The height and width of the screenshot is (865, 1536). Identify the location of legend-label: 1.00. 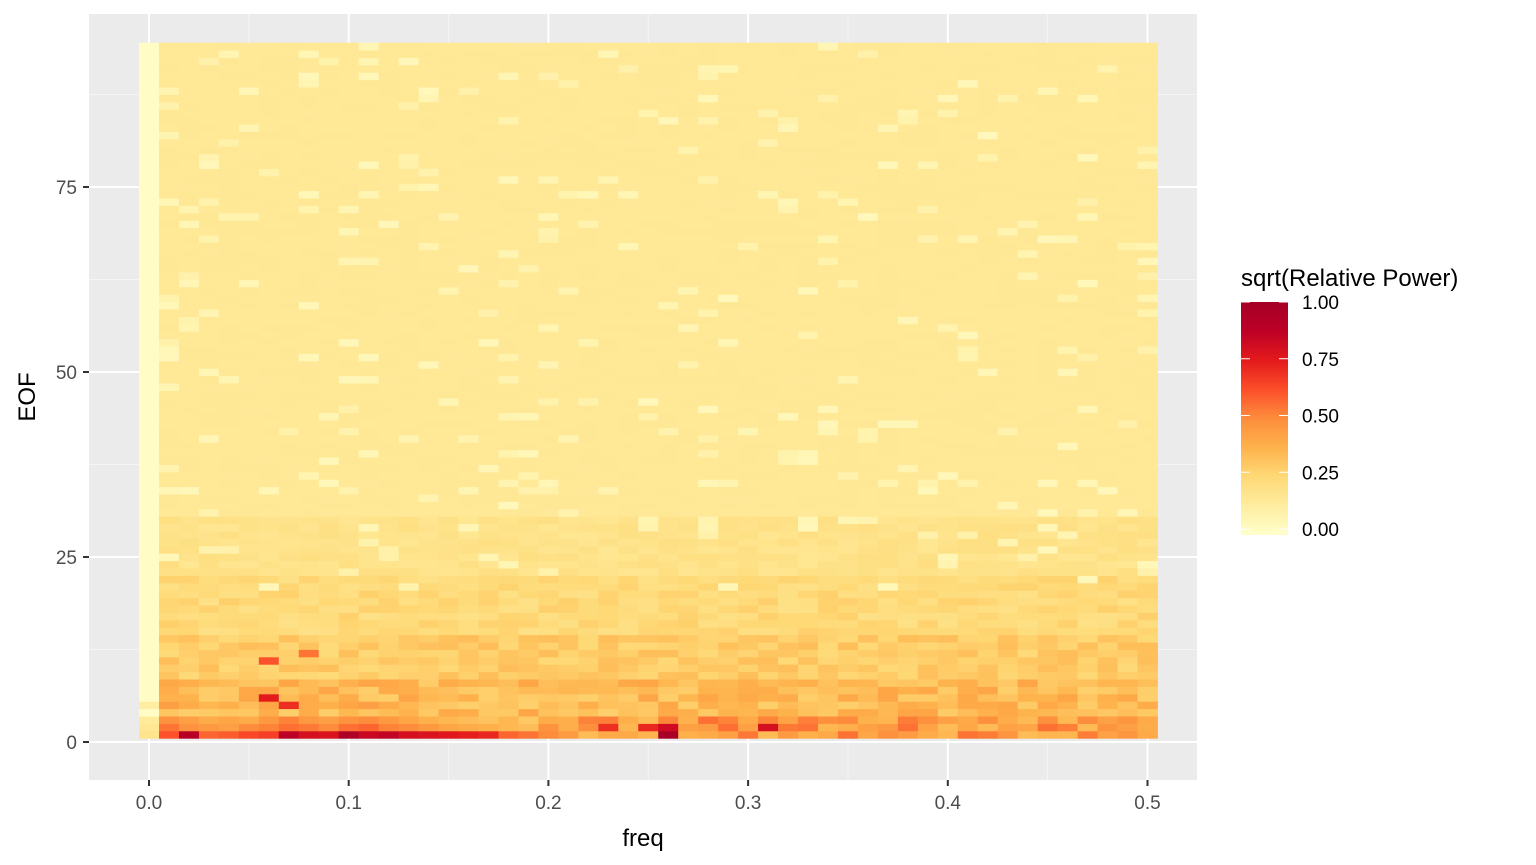
(1320, 303).